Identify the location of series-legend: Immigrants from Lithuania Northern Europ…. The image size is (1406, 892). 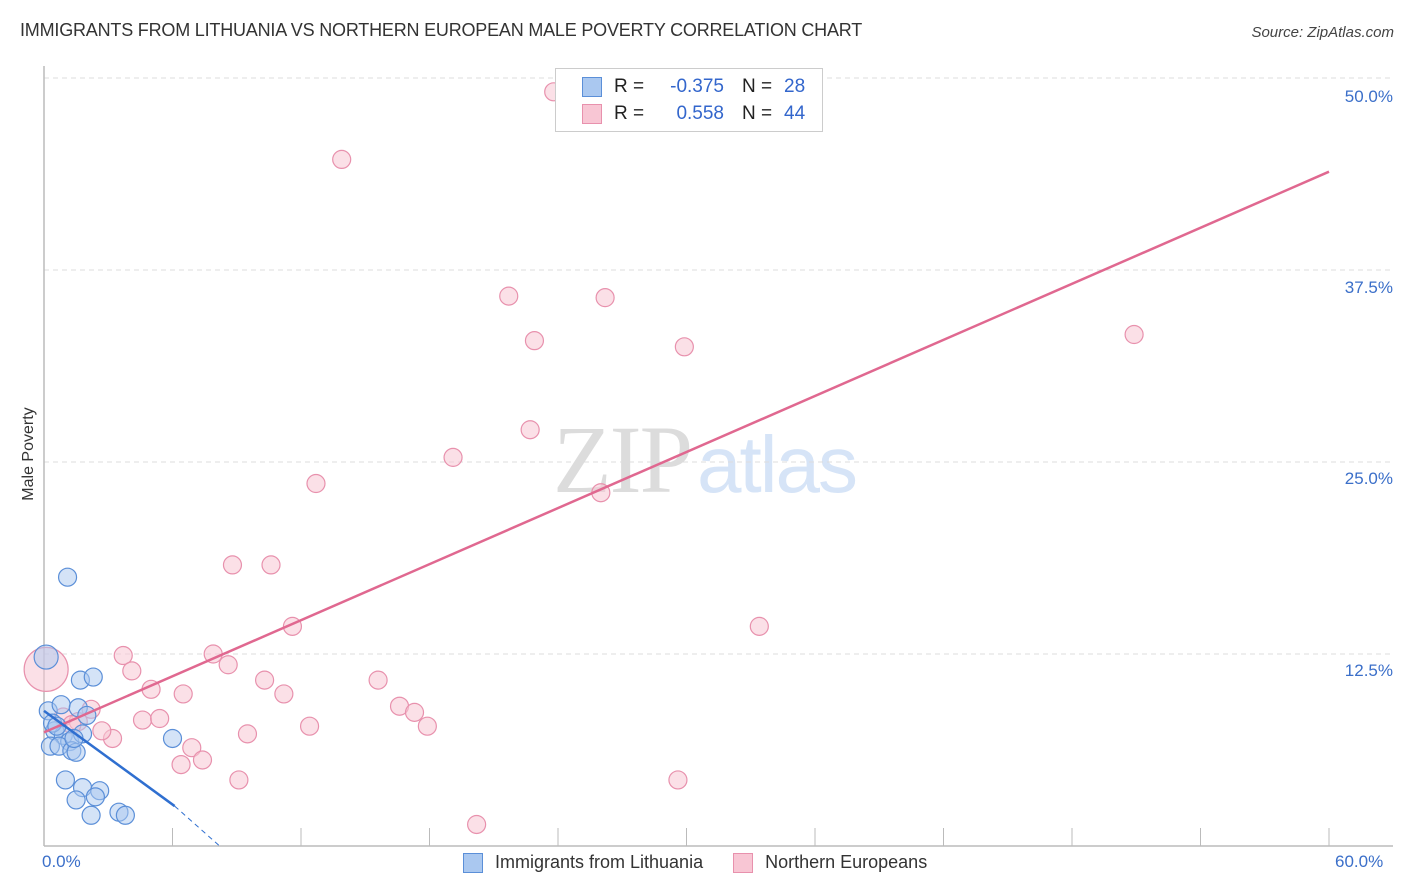
(710, 862).